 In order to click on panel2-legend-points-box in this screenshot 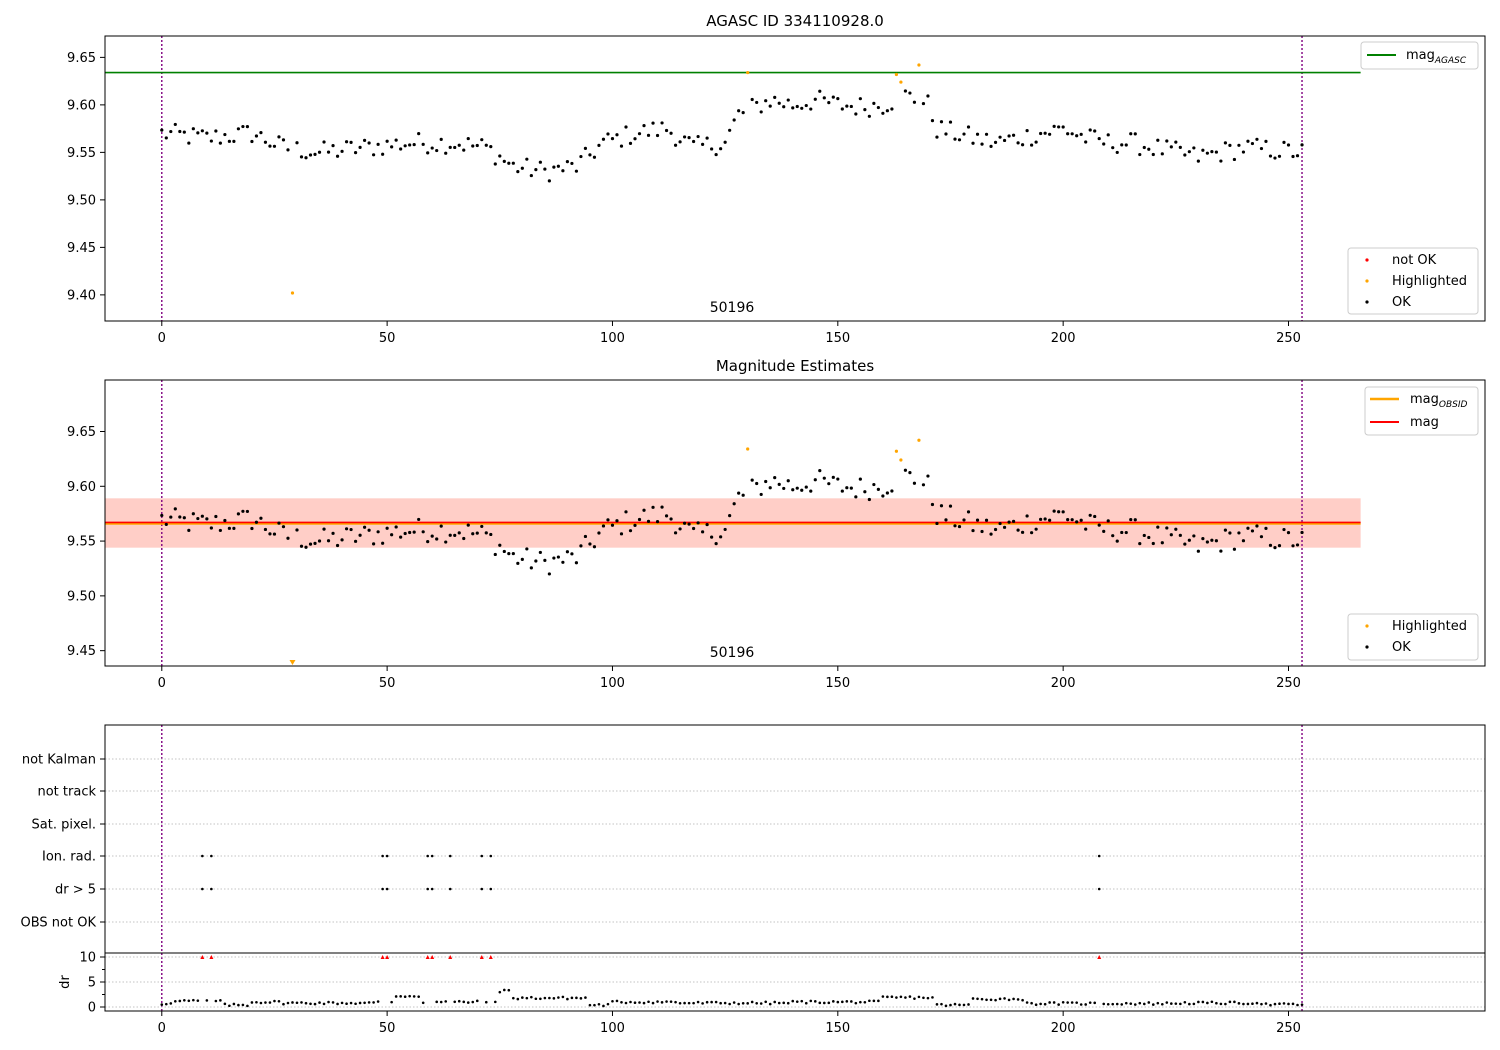, I will do `click(1413, 637)`.